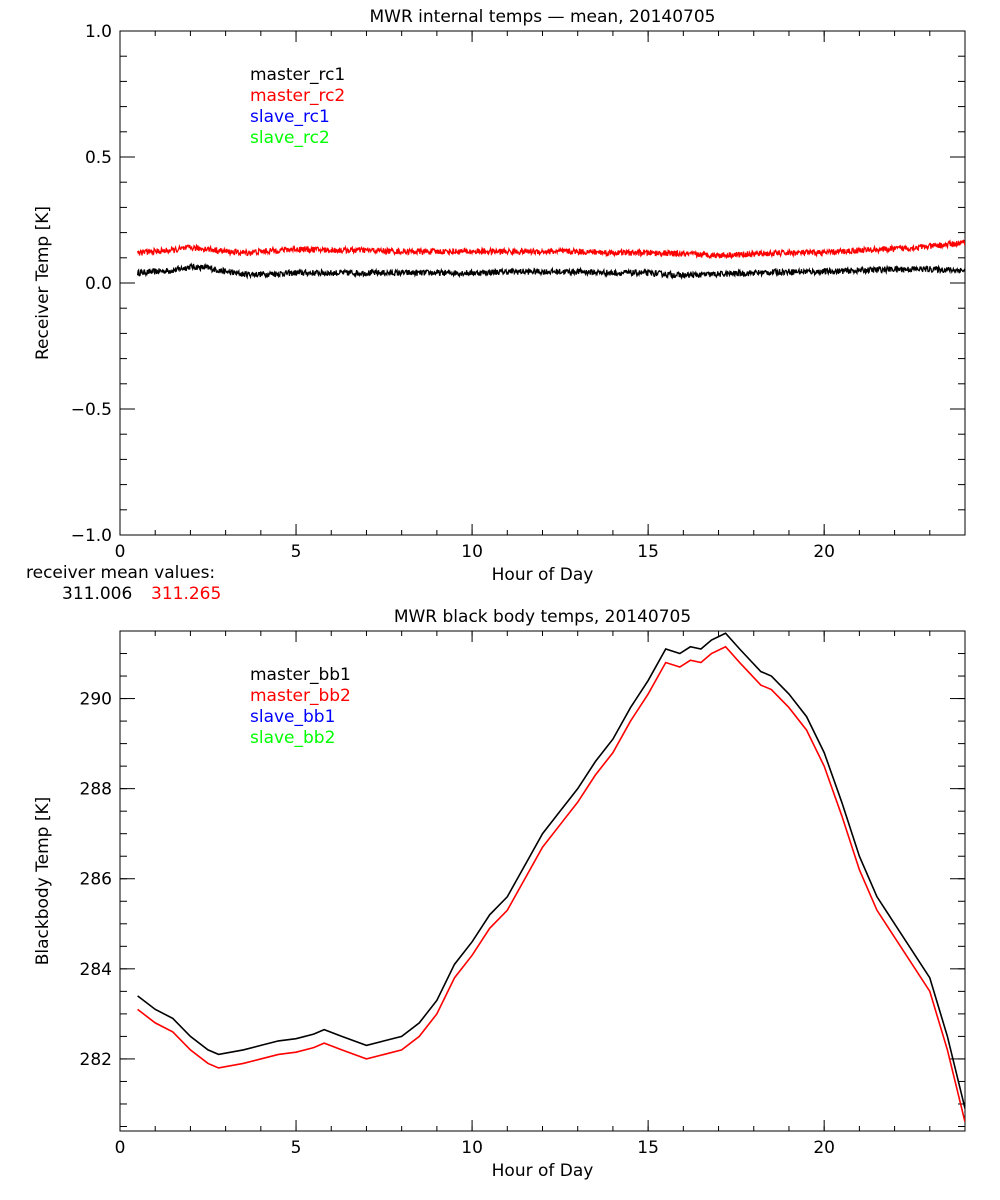 The width and height of the screenshot is (1000, 1200). What do you see at coordinates (91, 536) in the screenshot?
I see `y-tick-label: −1.0` at bounding box center [91, 536].